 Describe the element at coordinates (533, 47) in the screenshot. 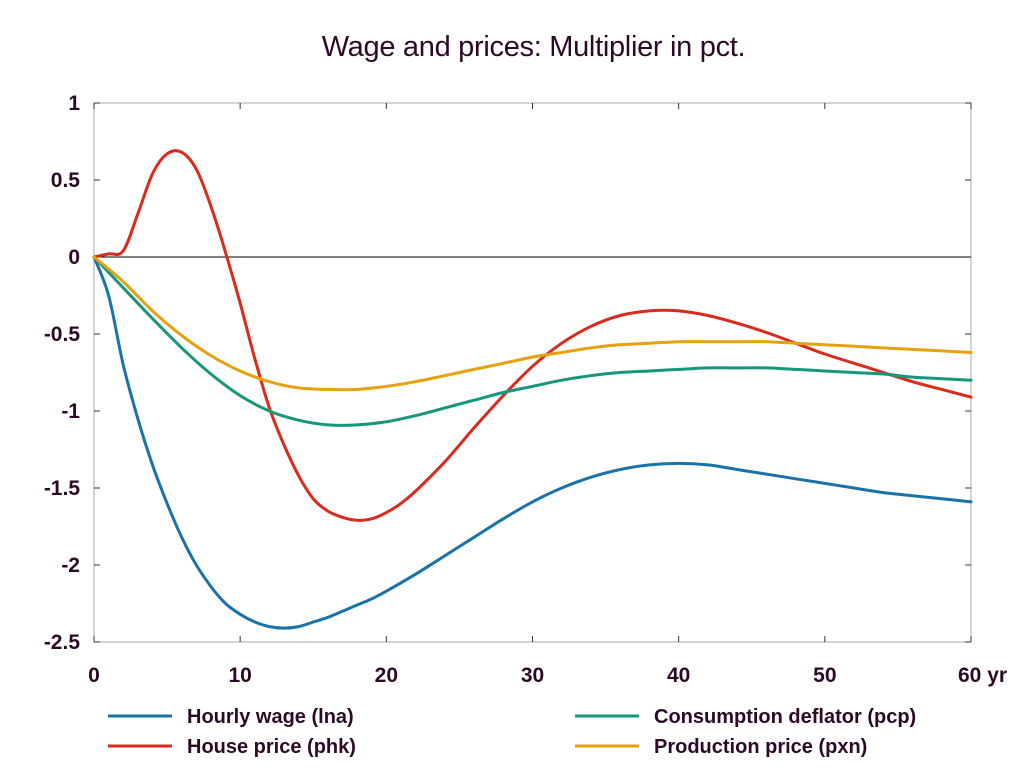

I see `chart-title: Wage and prices: Multiplier in pct.` at that location.